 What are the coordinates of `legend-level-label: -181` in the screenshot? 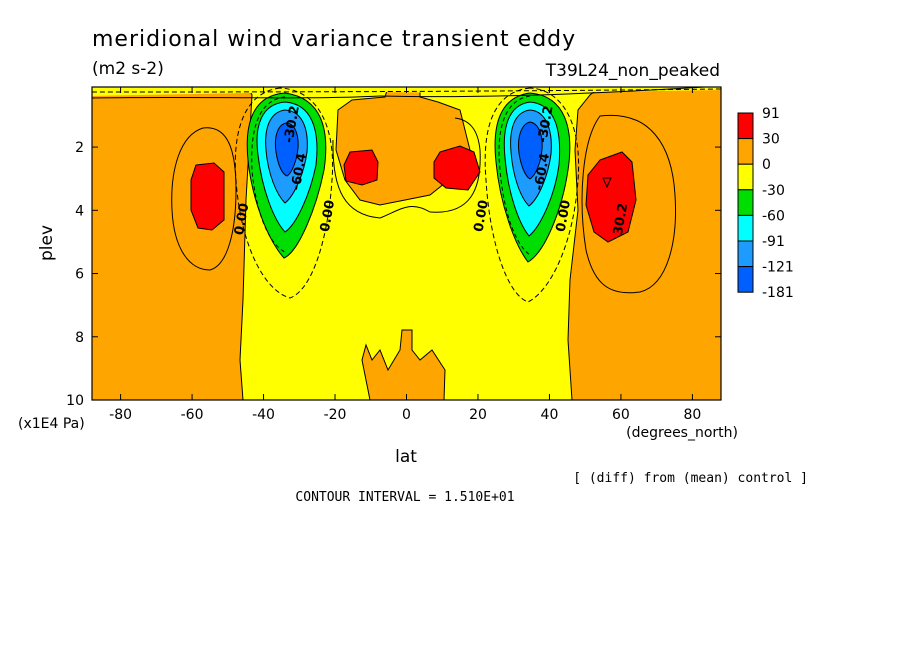 It's located at (778, 293).